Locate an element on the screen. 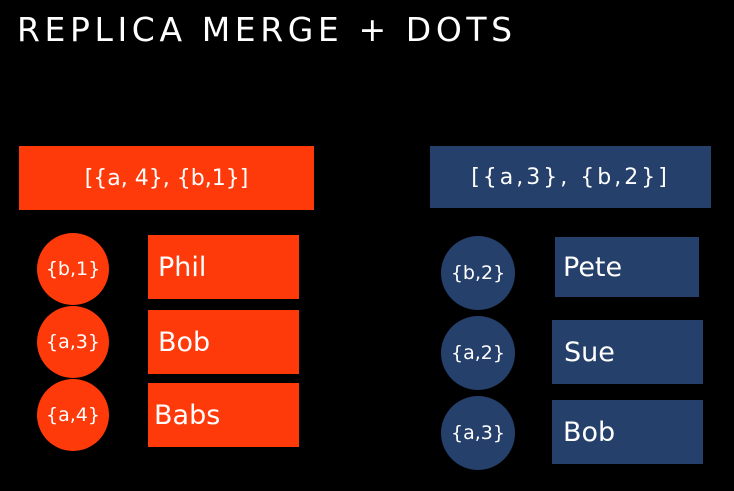 The width and height of the screenshot is (734, 491). replica-b-name-2: Sue is located at coordinates (627, 352).